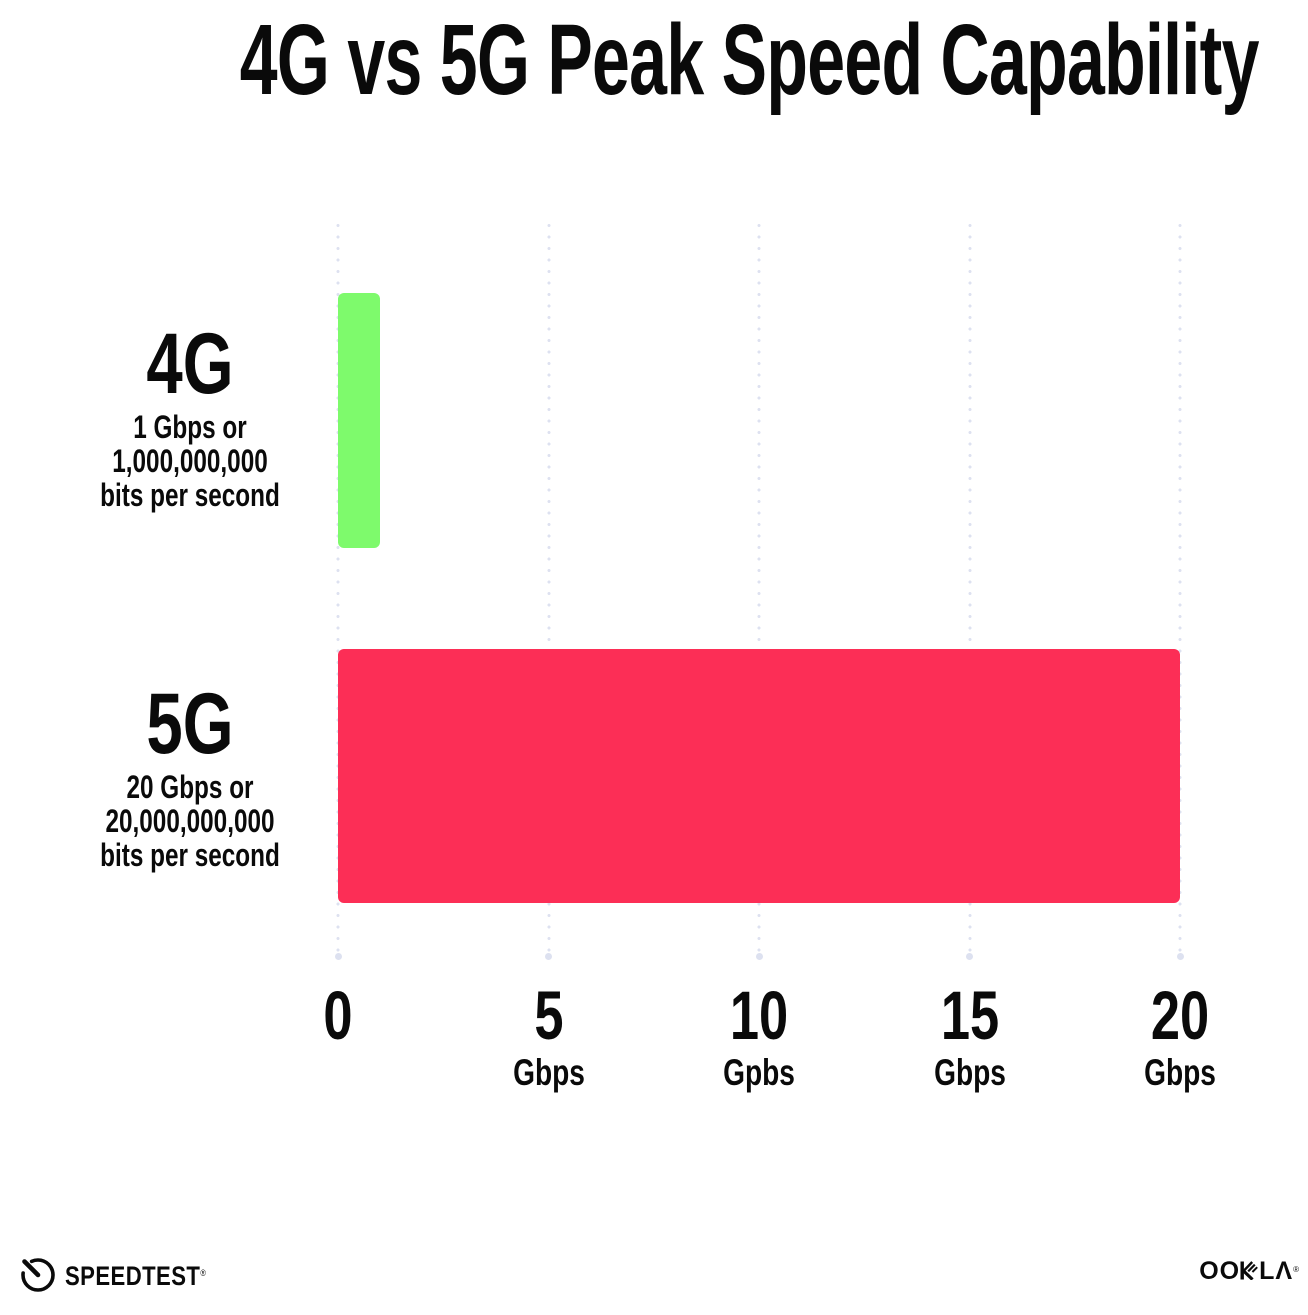 The image size is (1308, 1315). Describe the element at coordinates (190, 427) in the screenshot. I see `row-label-4g-line1: 1 Gbps or` at that location.